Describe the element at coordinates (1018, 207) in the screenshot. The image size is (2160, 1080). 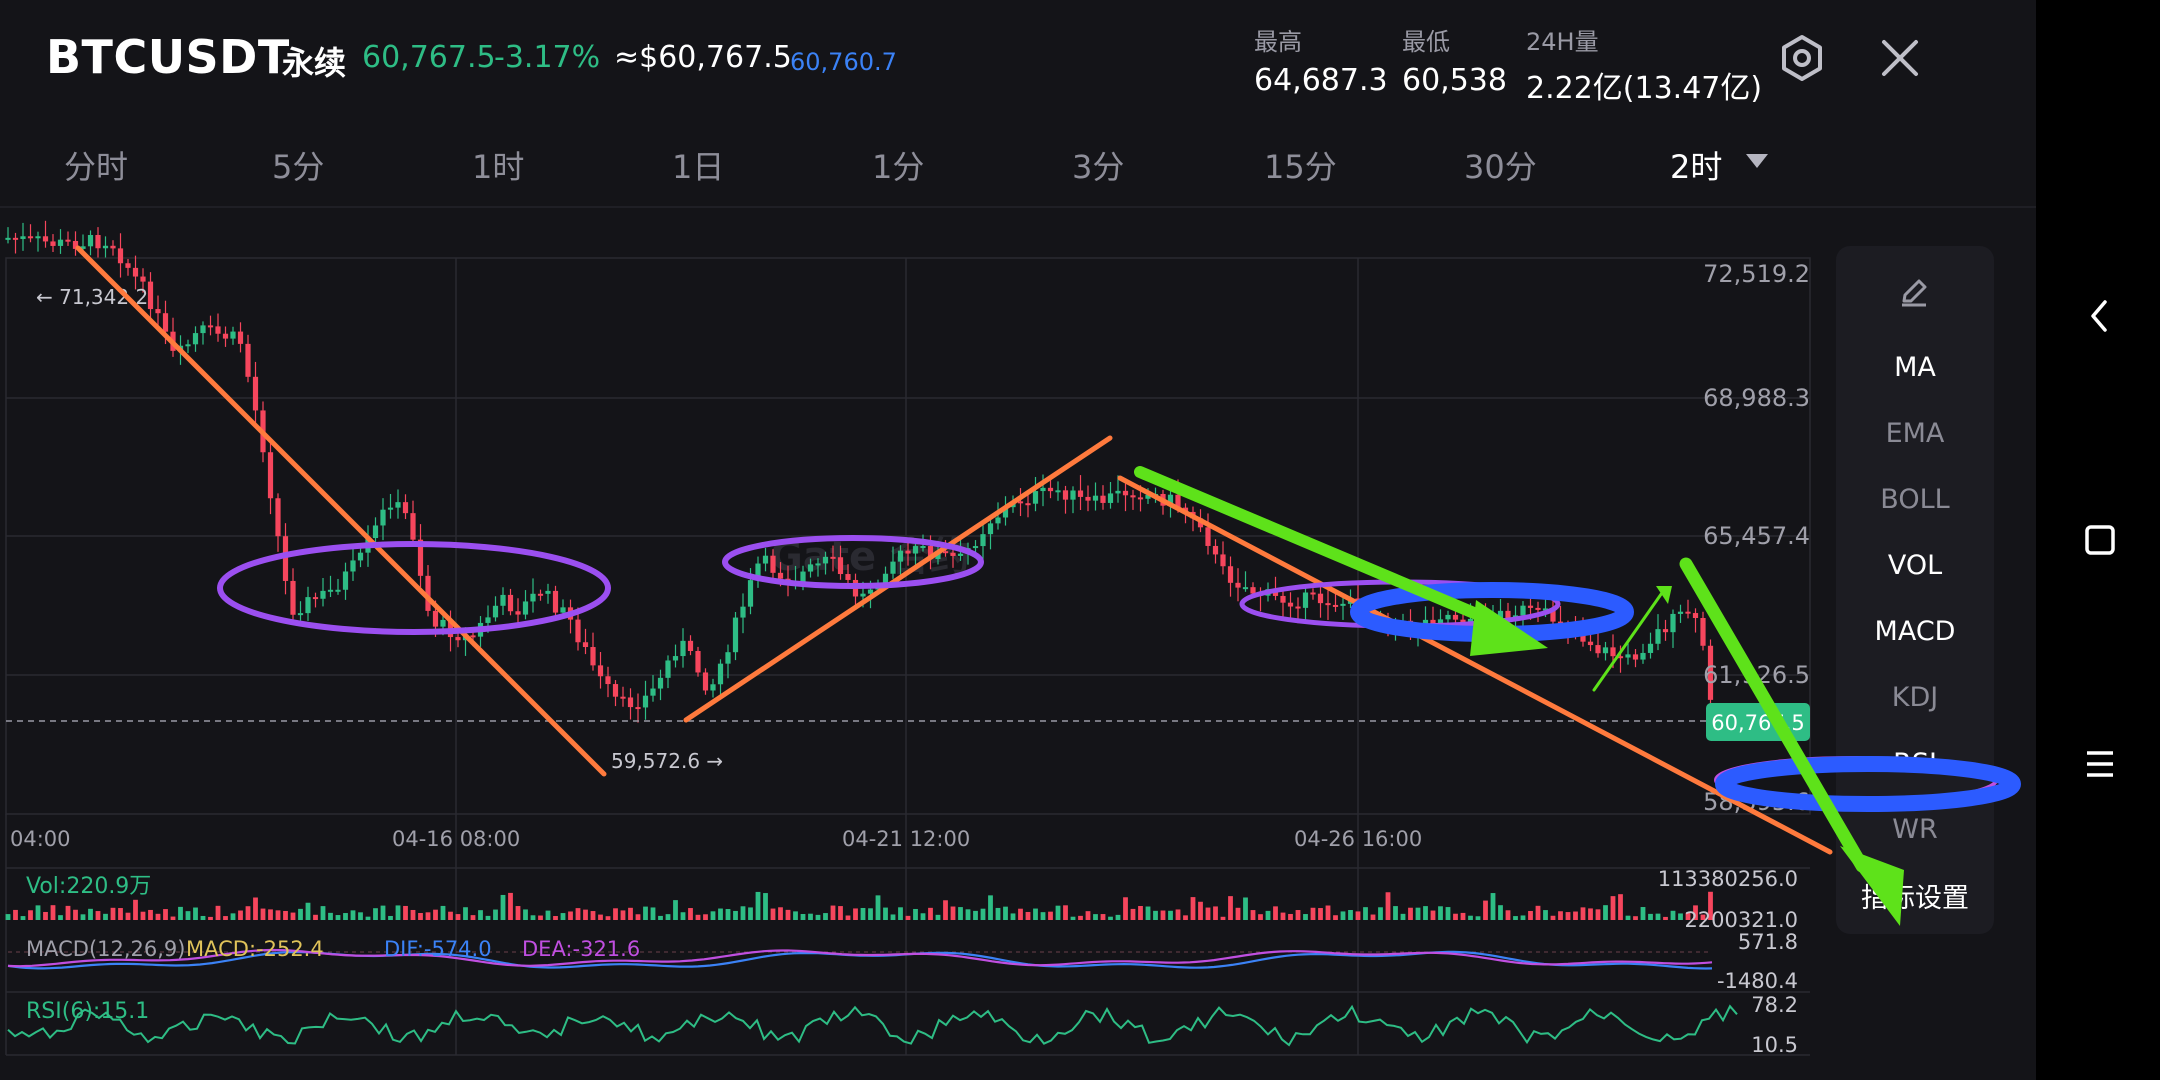
I see `divider` at that location.